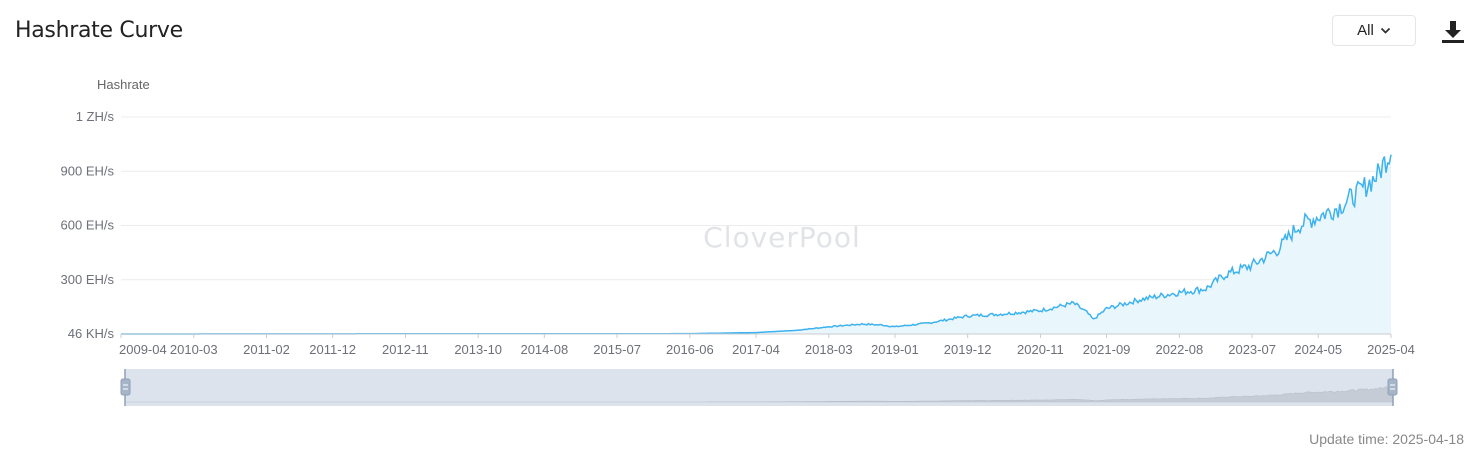 The width and height of the screenshot is (1477, 463). I want to click on x-tick-label: 2009-04, so click(143, 349).